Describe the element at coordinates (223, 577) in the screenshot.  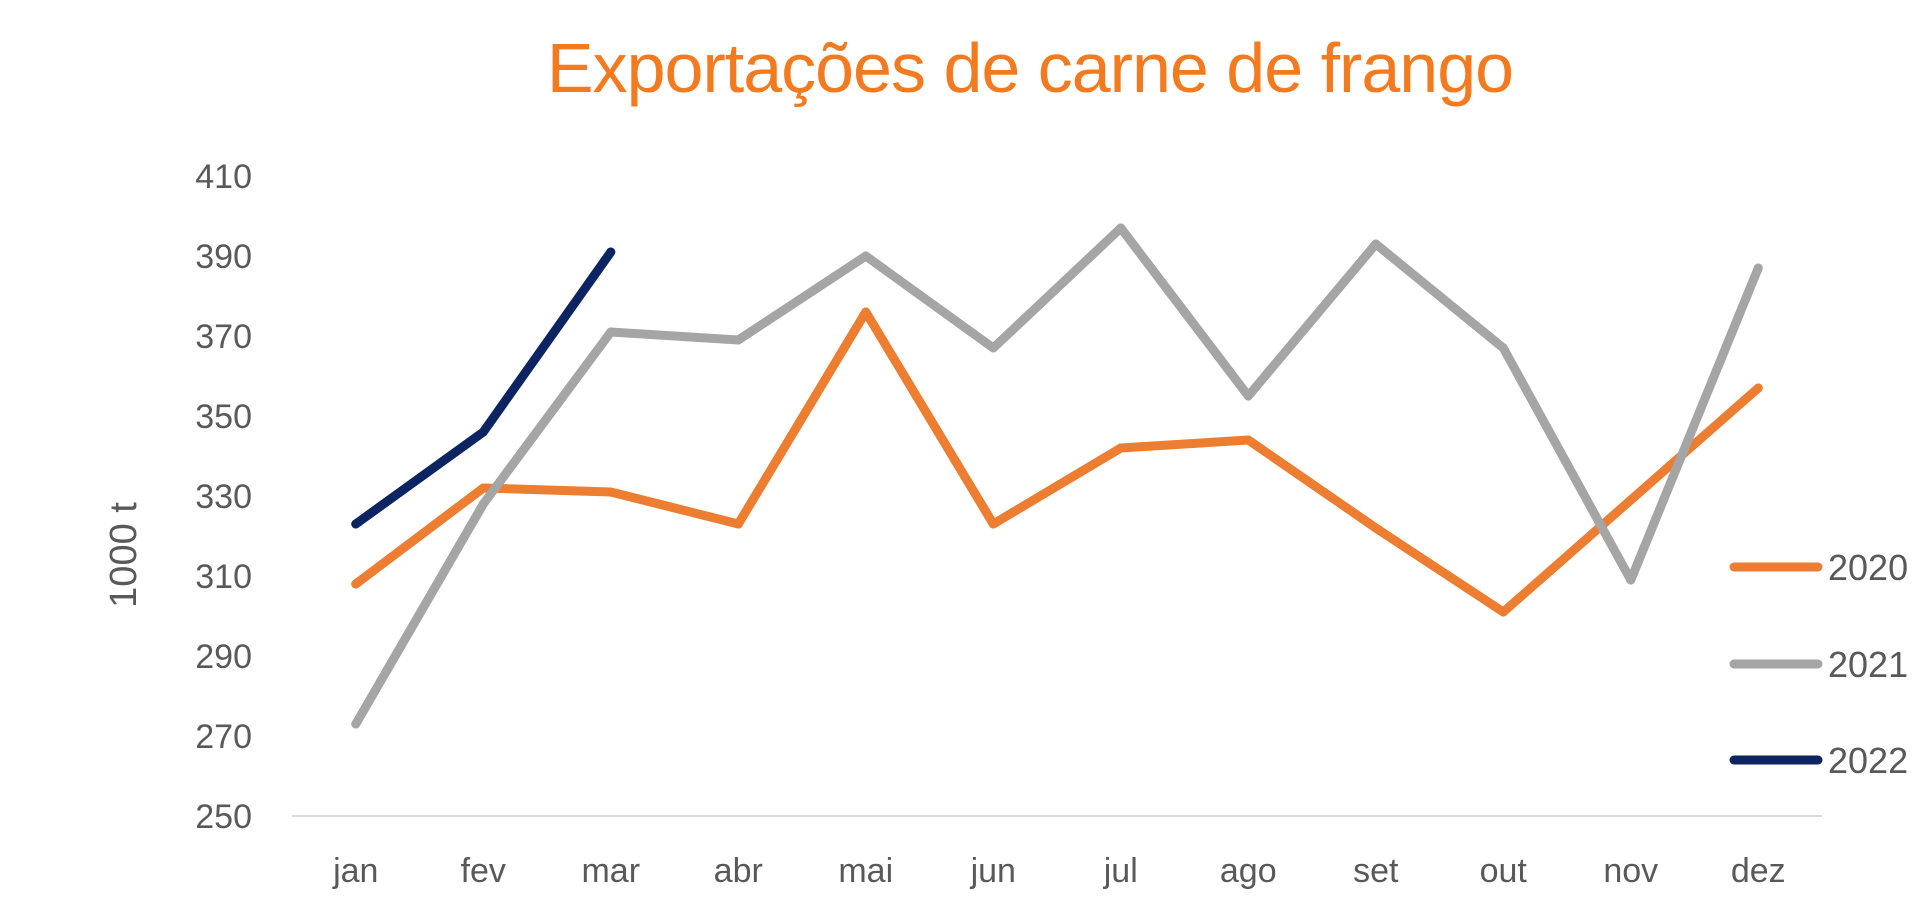
I see `y-tick-label: 310` at that location.